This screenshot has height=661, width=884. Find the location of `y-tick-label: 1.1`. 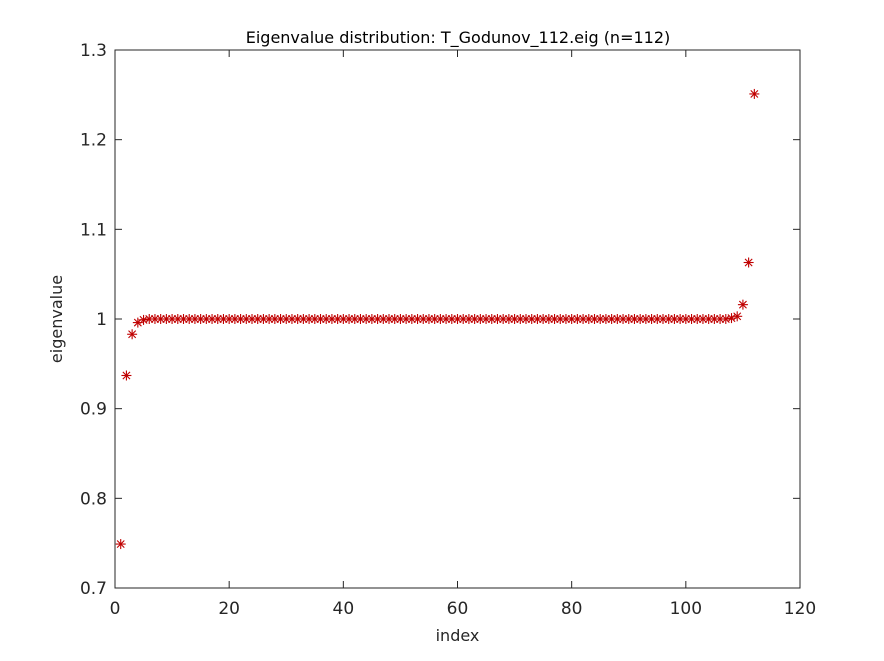

y-tick-label: 1.1 is located at coordinates (93, 230).